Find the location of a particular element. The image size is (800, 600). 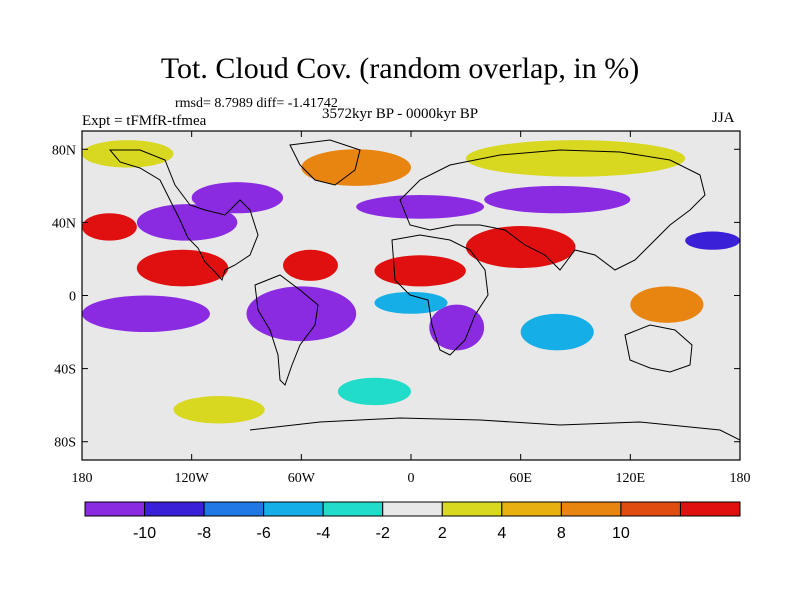

coastline-north-america is located at coordinates (183, 215).